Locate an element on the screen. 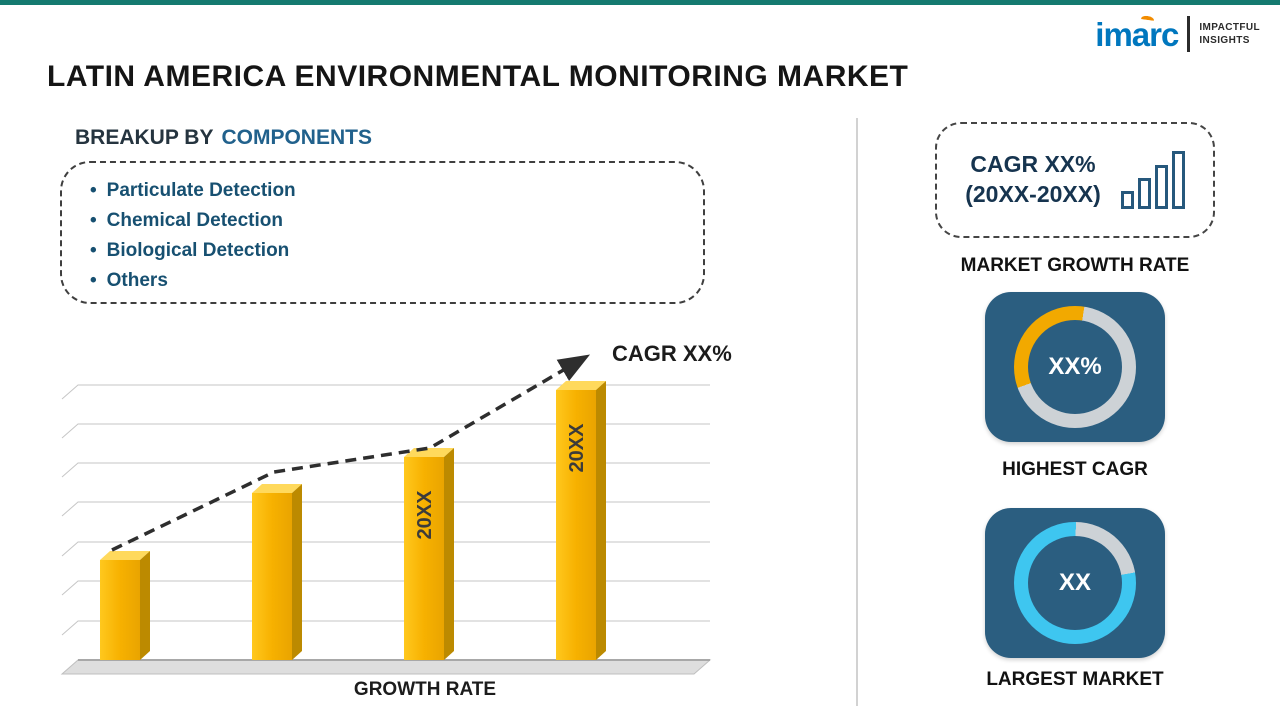 Image resolution: width=1280 pixels, height=720 pixels. logo-brand: imarc is located at coordinates (1137, 33).